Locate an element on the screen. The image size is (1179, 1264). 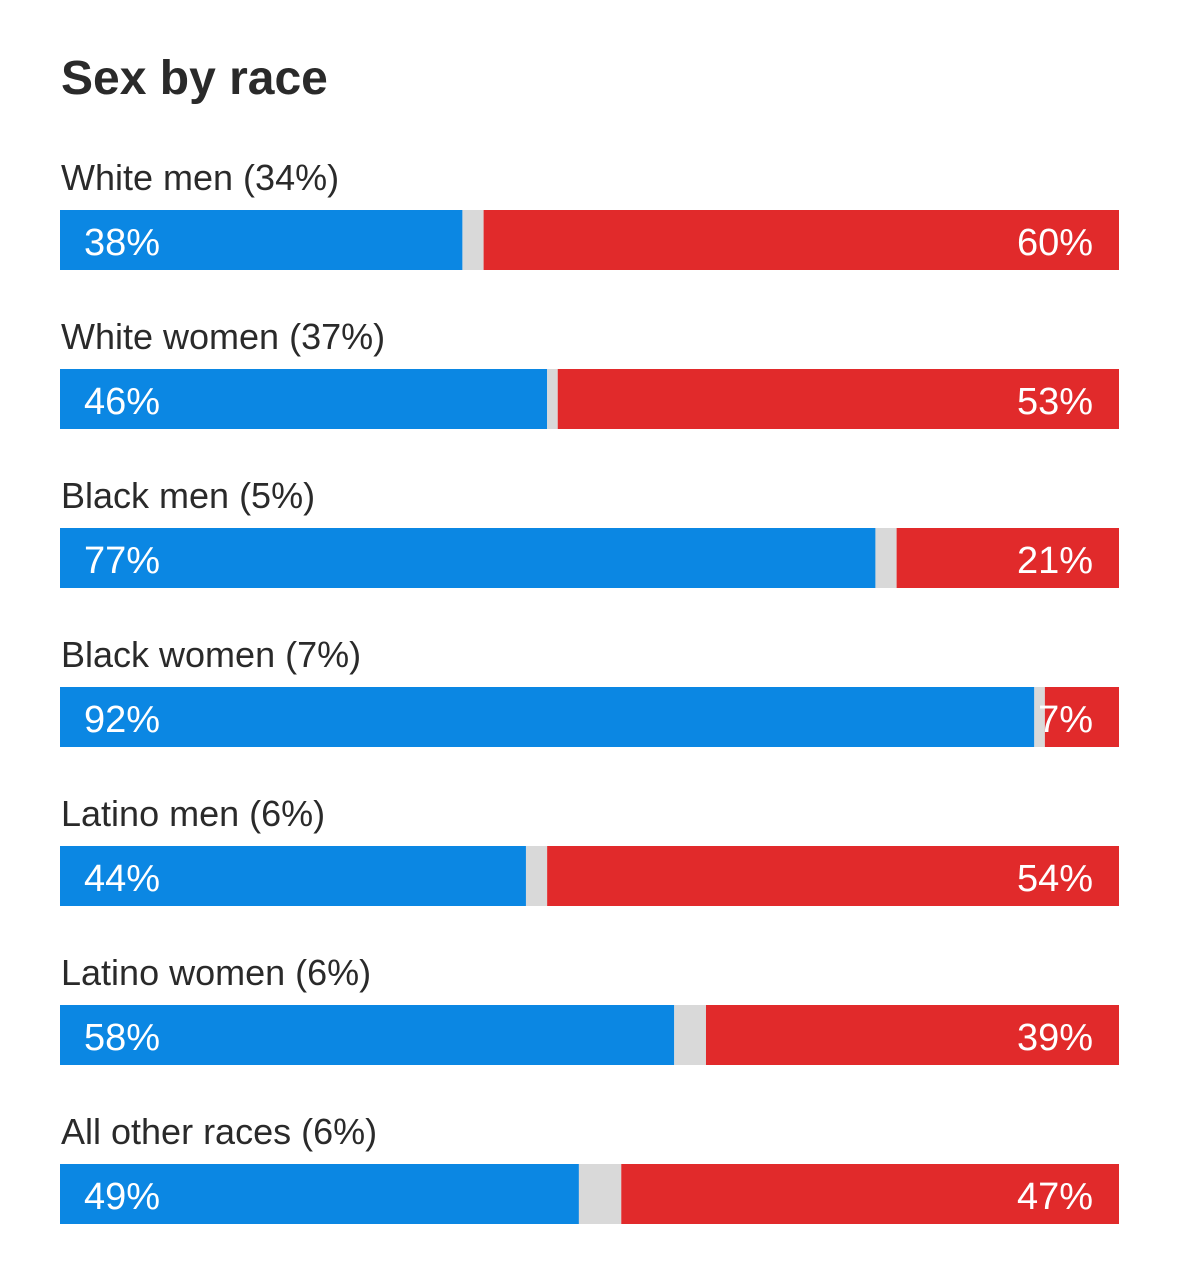
bar-row: White women (37%) 46% 53% is located at coordinates (589, 372).